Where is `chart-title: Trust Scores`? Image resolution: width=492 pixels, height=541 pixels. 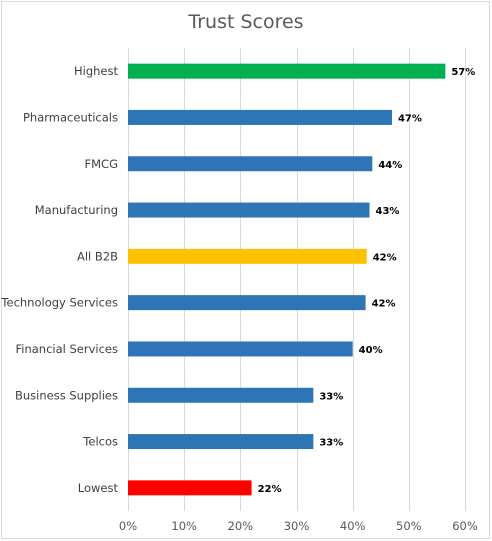 chart-title: Trust Scores is located at coordinates (245, 22).